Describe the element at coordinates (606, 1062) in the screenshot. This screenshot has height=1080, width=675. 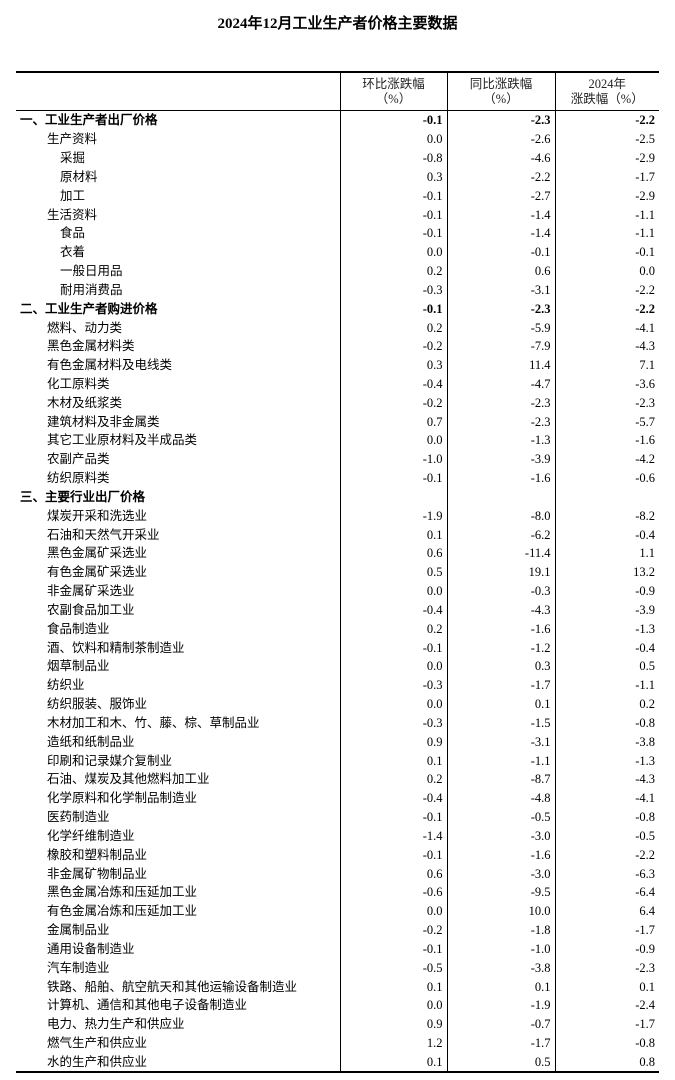
I see `cell-year: 0.8` at that location.